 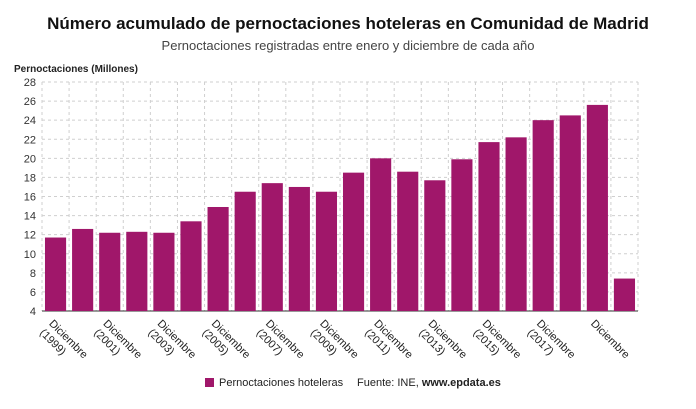 I want to click on x-tick-label: Diciembre(2017), so click(x=551, y=339).